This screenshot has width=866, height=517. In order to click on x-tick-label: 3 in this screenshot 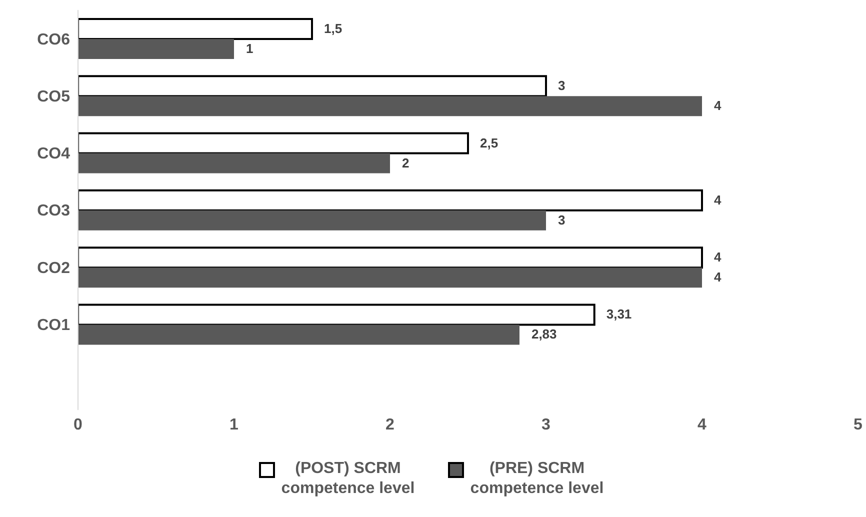, I will do `click(546, 425)`.